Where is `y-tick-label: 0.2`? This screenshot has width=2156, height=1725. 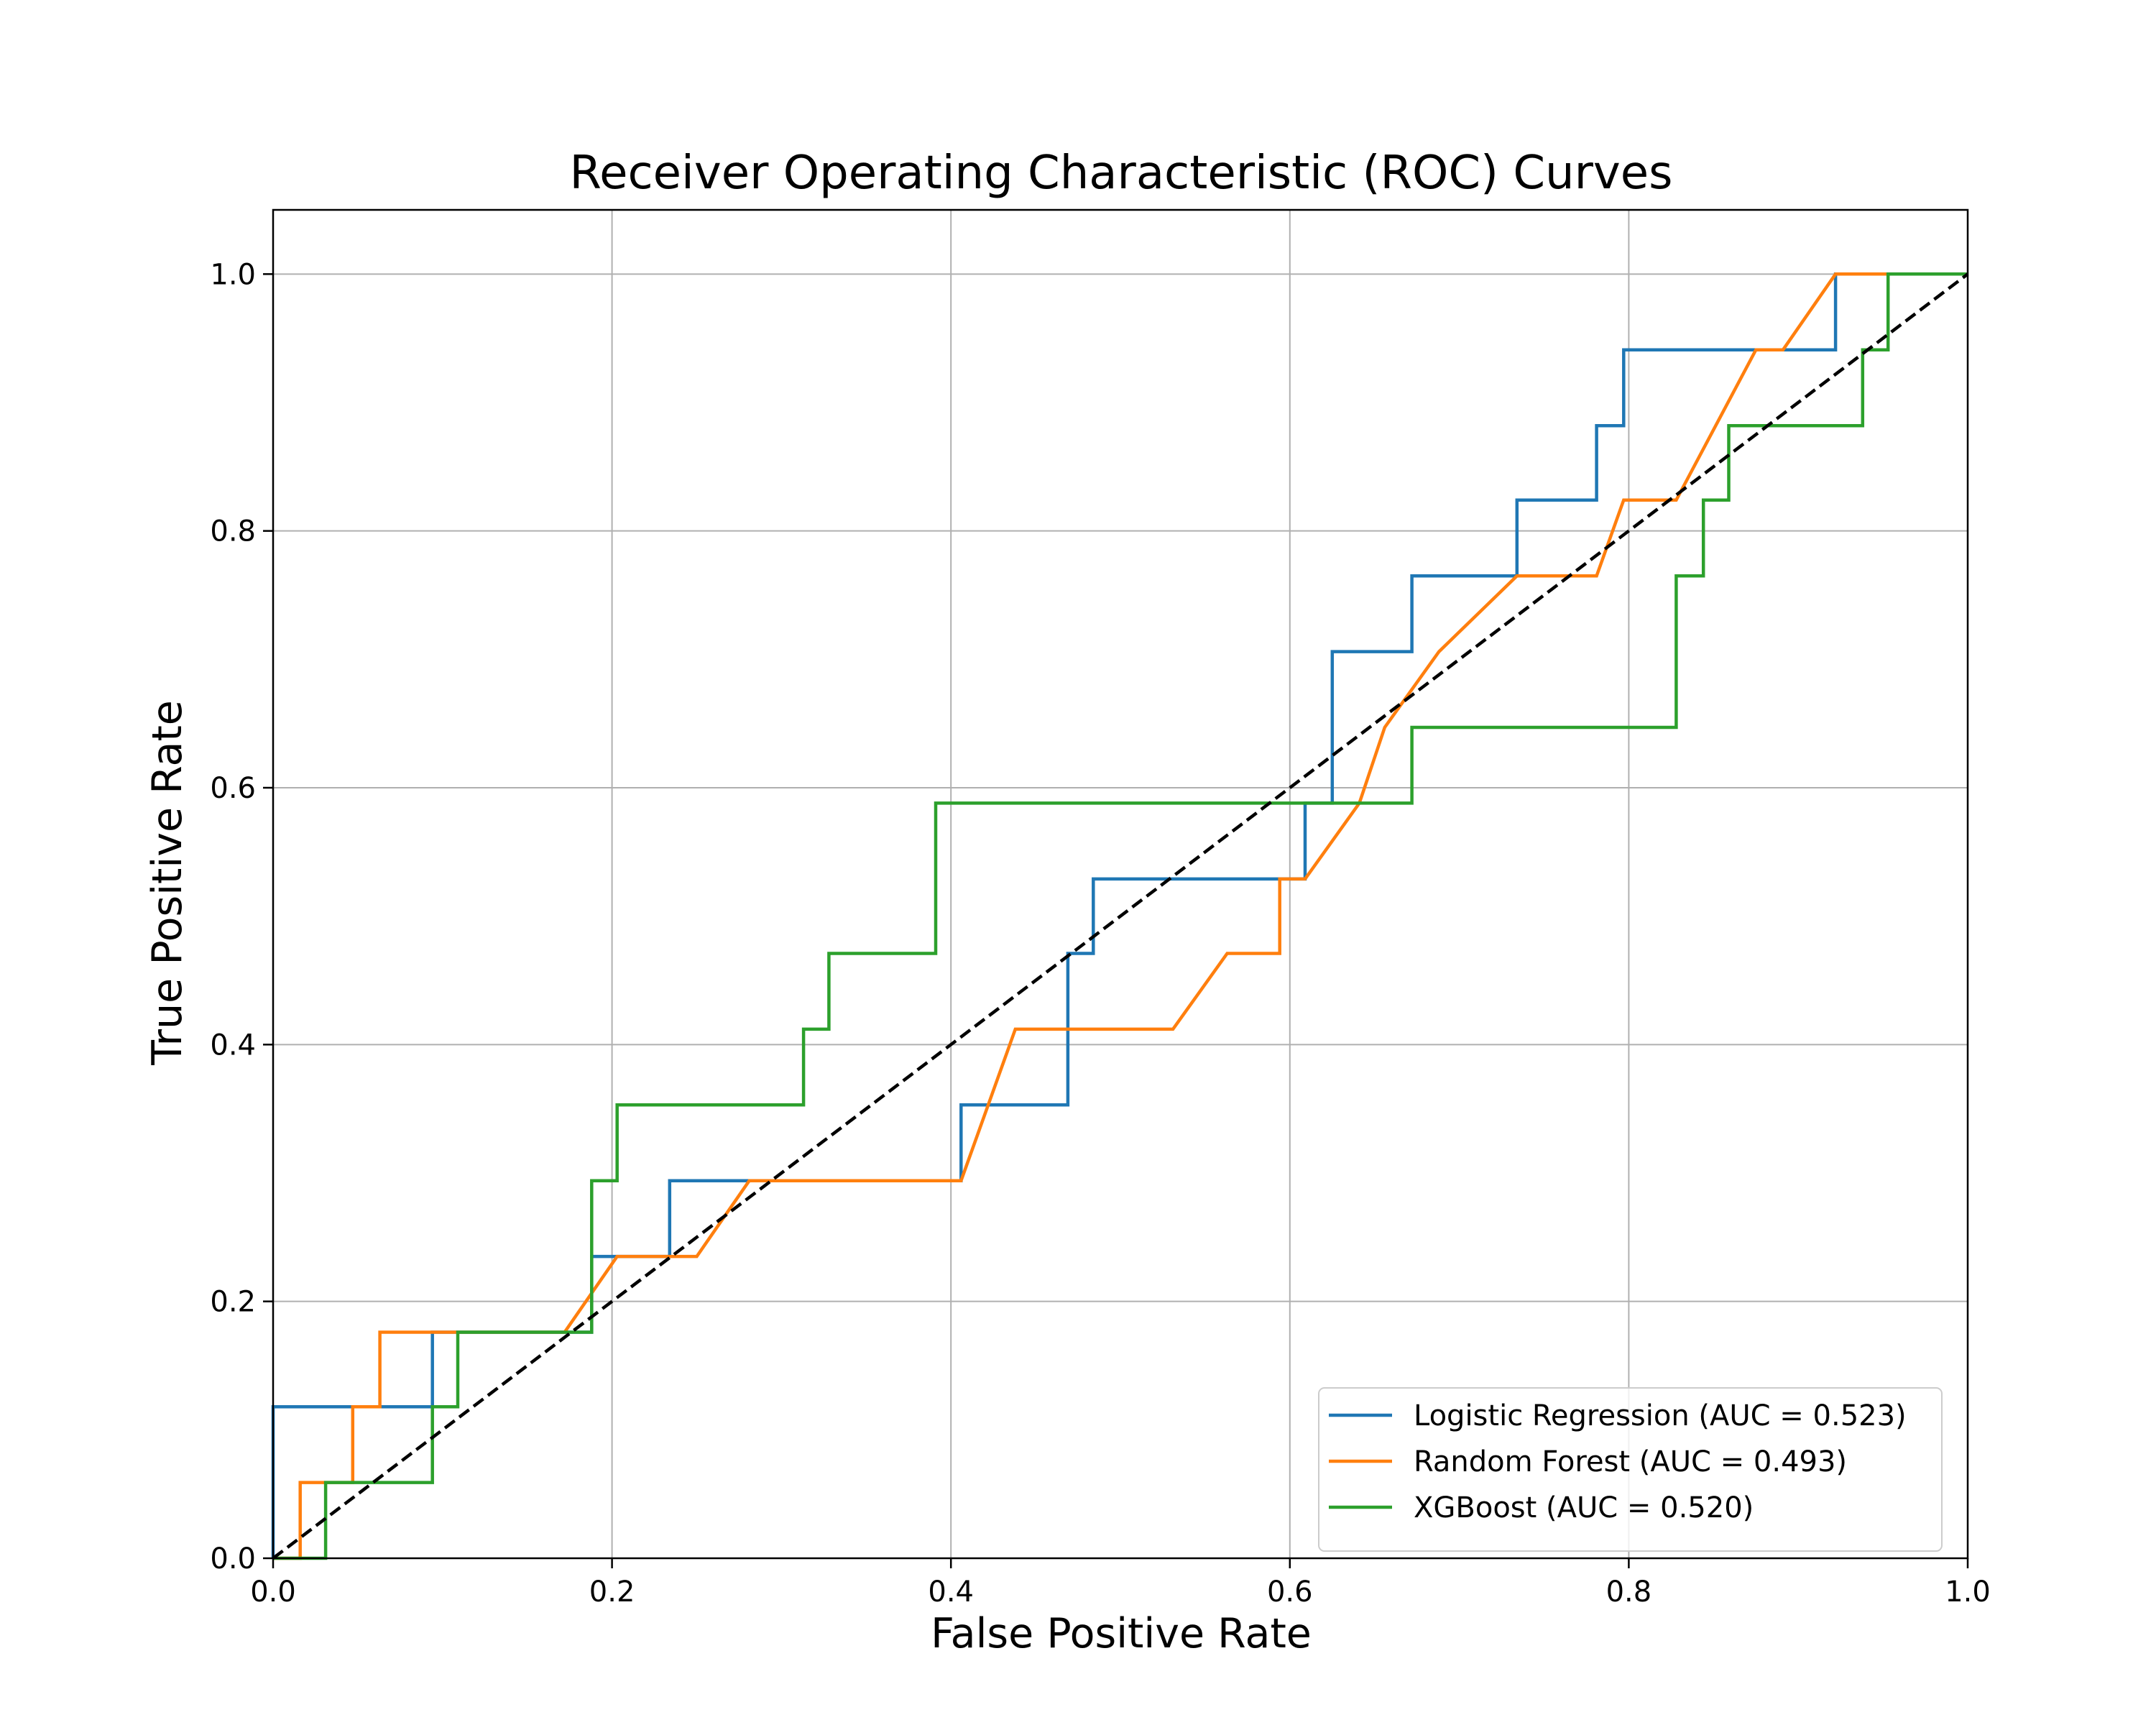 y-tick-label: 0.2 is located at coordinates (233, 1302).